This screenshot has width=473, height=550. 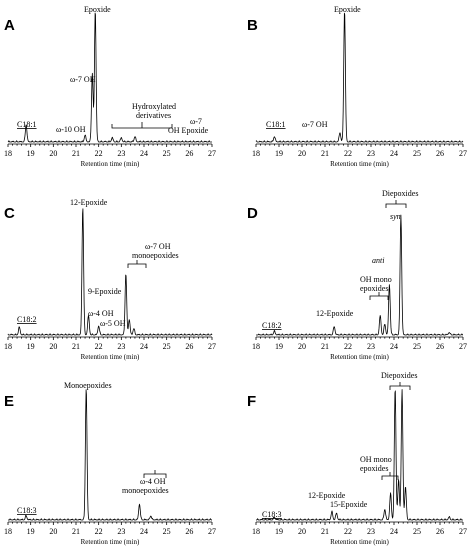 What do you see at coordinates (256, 531) in the screenshot?
I see `x-tick-label-f: 18` at bounding box center [256, 531].